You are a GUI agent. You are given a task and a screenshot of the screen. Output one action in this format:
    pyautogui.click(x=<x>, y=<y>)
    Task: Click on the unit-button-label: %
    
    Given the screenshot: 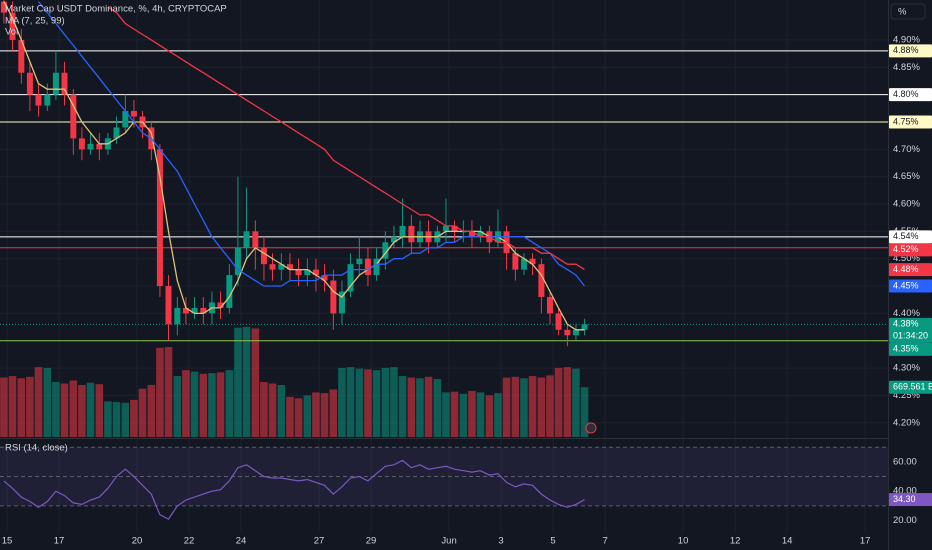 What is the action you would take?
    pyautogui.click(x=902, y=12)
    